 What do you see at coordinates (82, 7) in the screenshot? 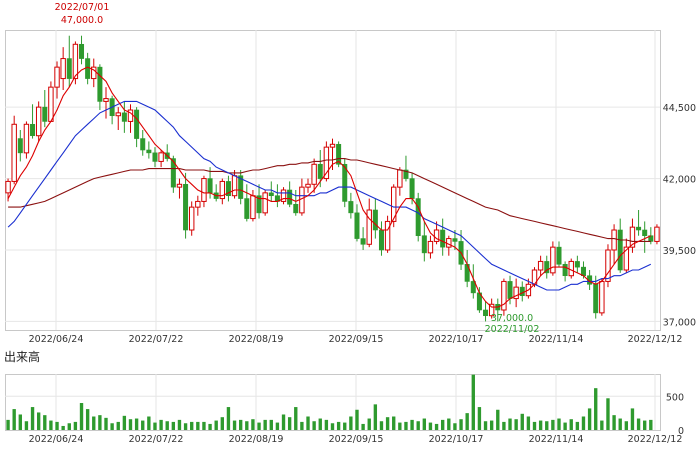
I see `high-date-annotation: 2022/07/01` at bounding box center [82, 7].